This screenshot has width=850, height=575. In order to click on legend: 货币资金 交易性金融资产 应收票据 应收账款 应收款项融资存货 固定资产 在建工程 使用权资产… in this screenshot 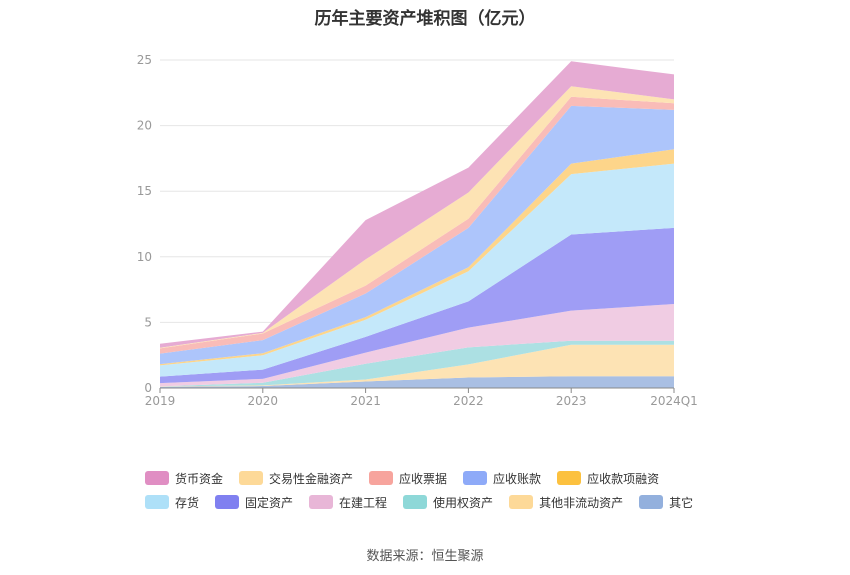, I will do `click(435, 494)`.